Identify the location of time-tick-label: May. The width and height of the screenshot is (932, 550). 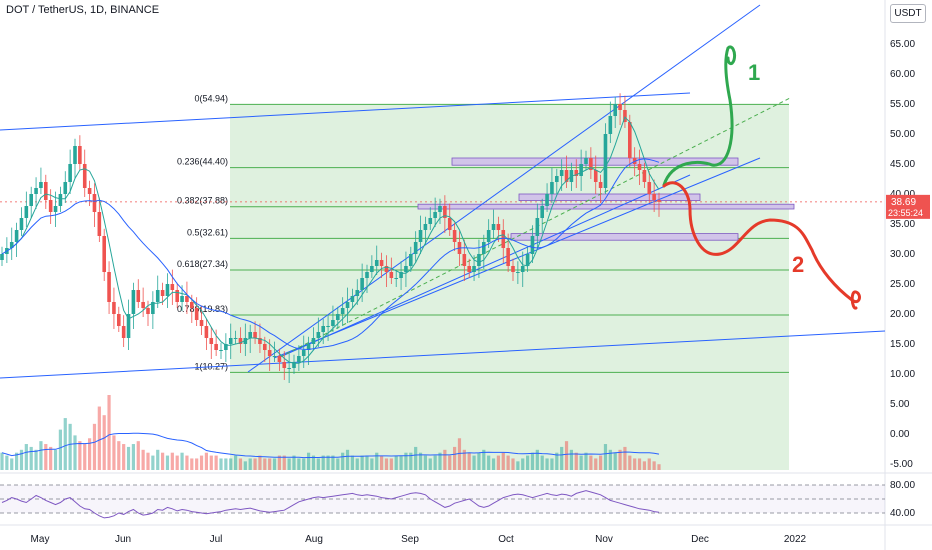
(40, 539).